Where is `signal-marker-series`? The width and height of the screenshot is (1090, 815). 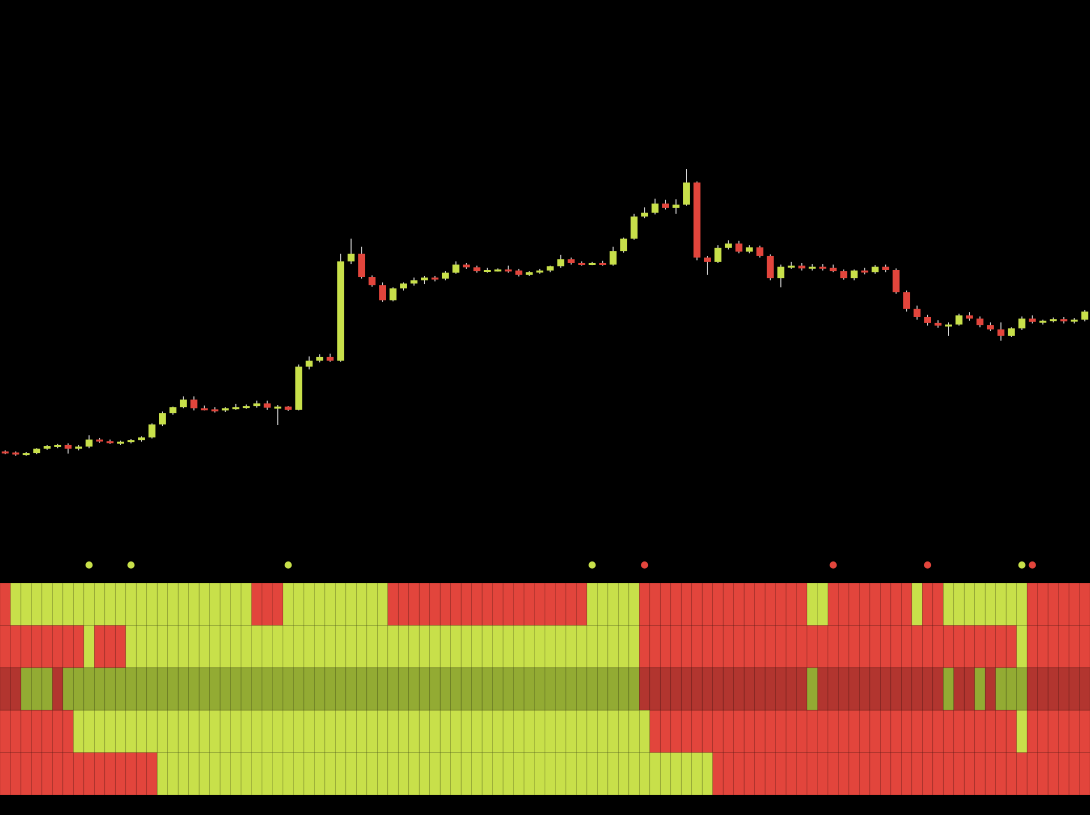
signal-marker-series is located at coordinates (560, 565).